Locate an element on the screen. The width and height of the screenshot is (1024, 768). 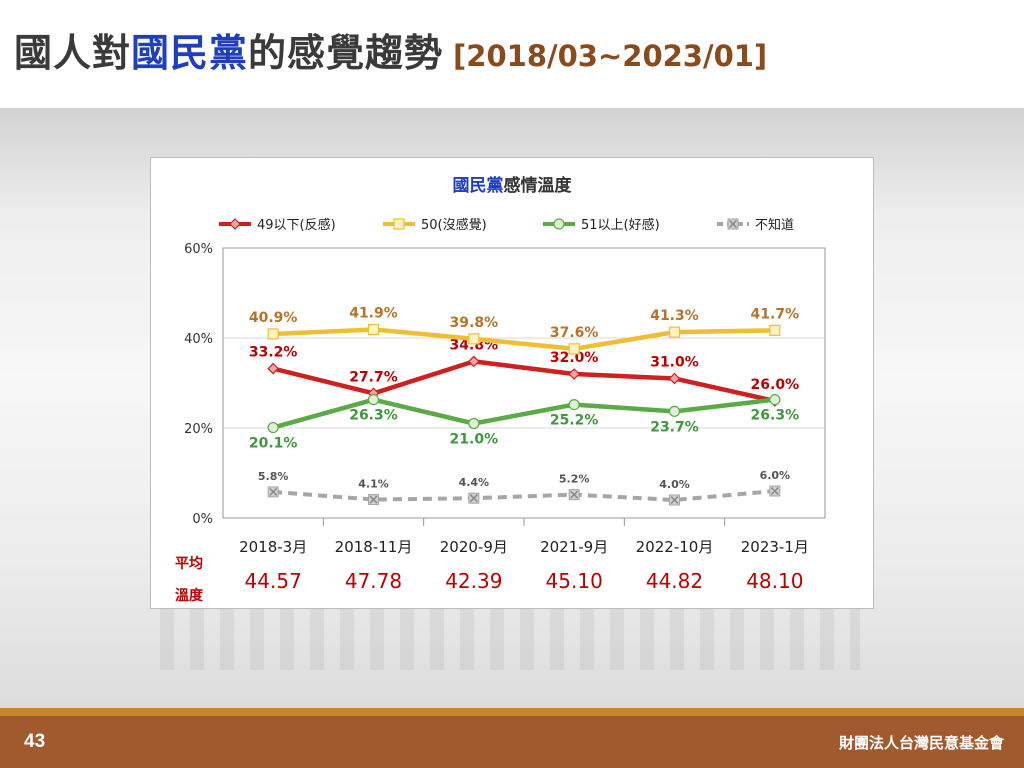
series-1-label-1: 41.9% is located at coordinates (373, 313).